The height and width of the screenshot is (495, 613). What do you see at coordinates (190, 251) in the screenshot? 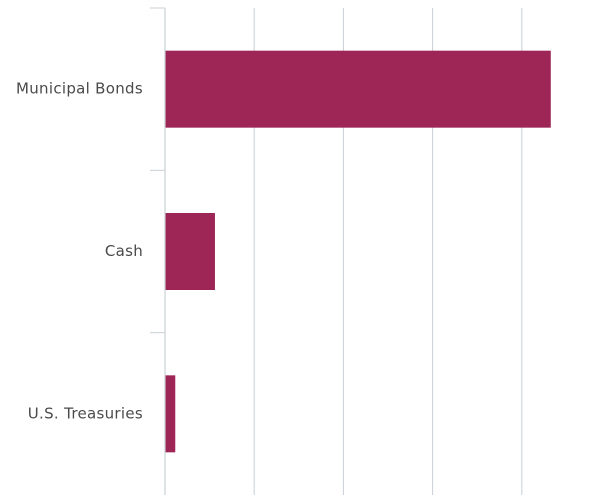
I see `bar-cash` at bounding box center [190, 251].